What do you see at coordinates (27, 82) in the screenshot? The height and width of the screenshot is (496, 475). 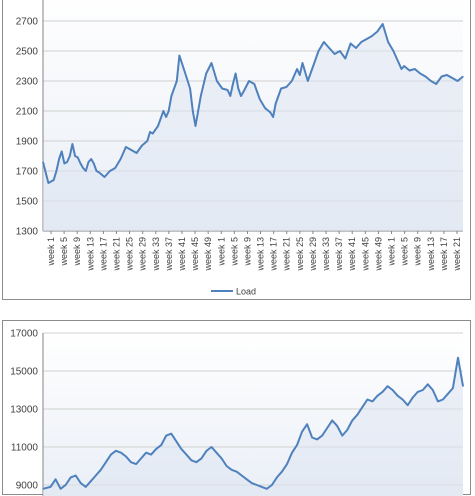 I see `y-tick-label: 2300` at bounding box center [27, 82].